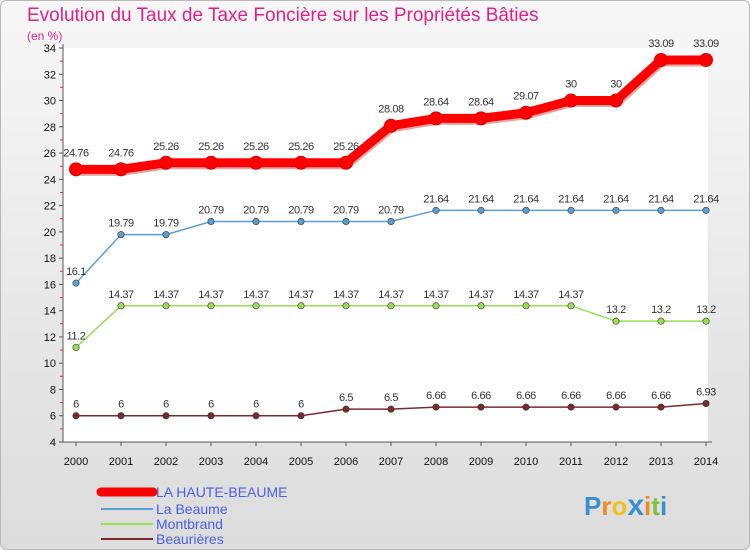 The height and width of the screenshot is (550, 750). I want to click on x-tick-label: 2002, so click(166, 462).